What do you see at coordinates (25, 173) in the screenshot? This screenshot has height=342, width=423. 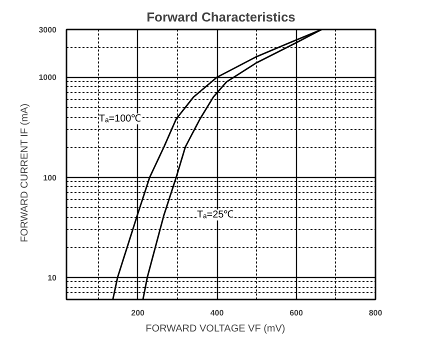 I see `y-axis-title: FORWARD CURRENT IF (mA)` at bounding box center [25, 173].